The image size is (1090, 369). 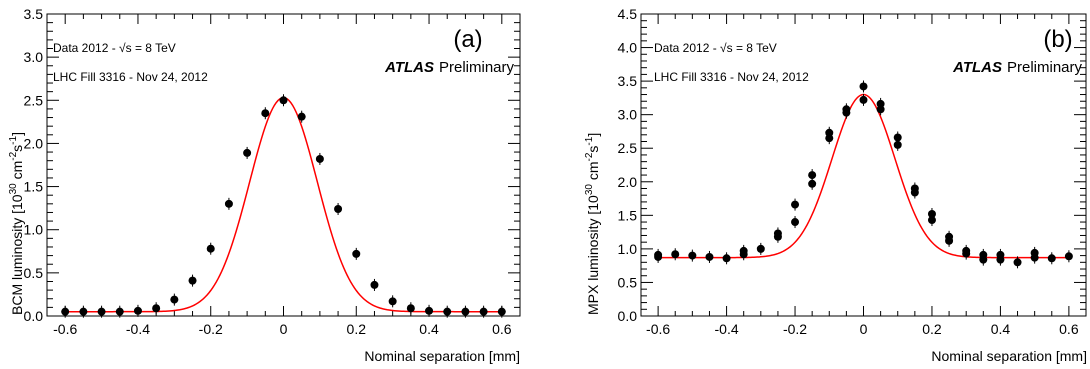 I want to click on panel-b-annotation-fill: LHC Fill 3316 - Nov 24, 2012, so click(x=731, y=77).